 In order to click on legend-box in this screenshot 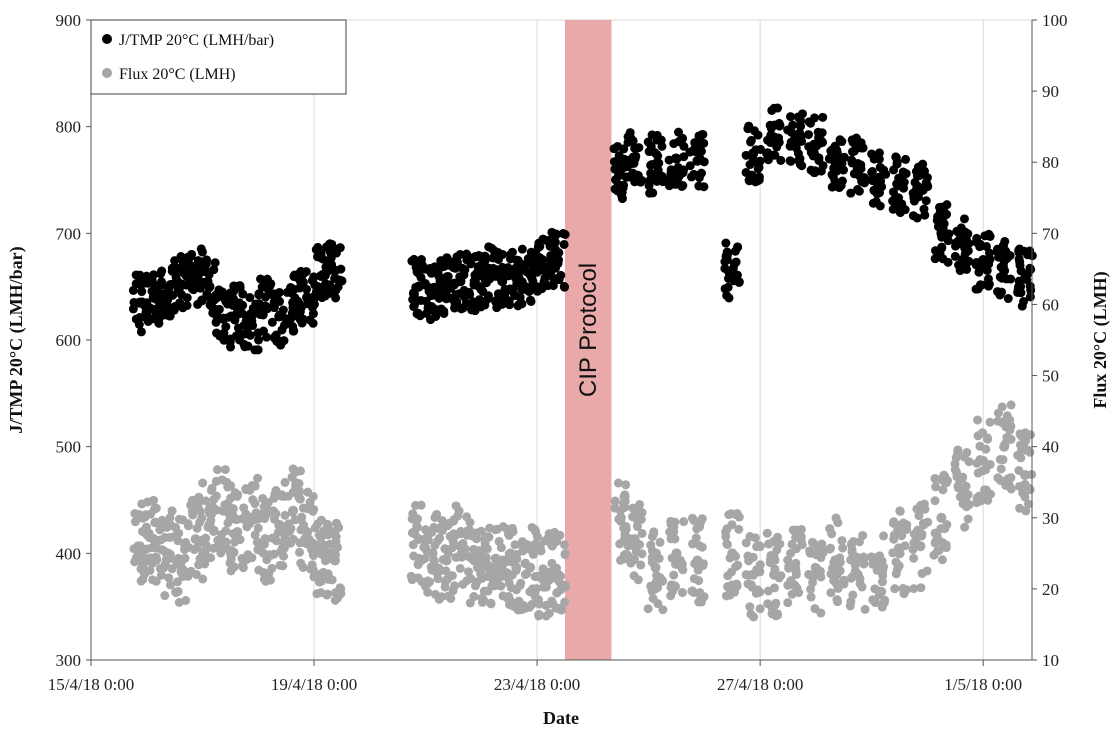, I will do `click(218, 57)`.